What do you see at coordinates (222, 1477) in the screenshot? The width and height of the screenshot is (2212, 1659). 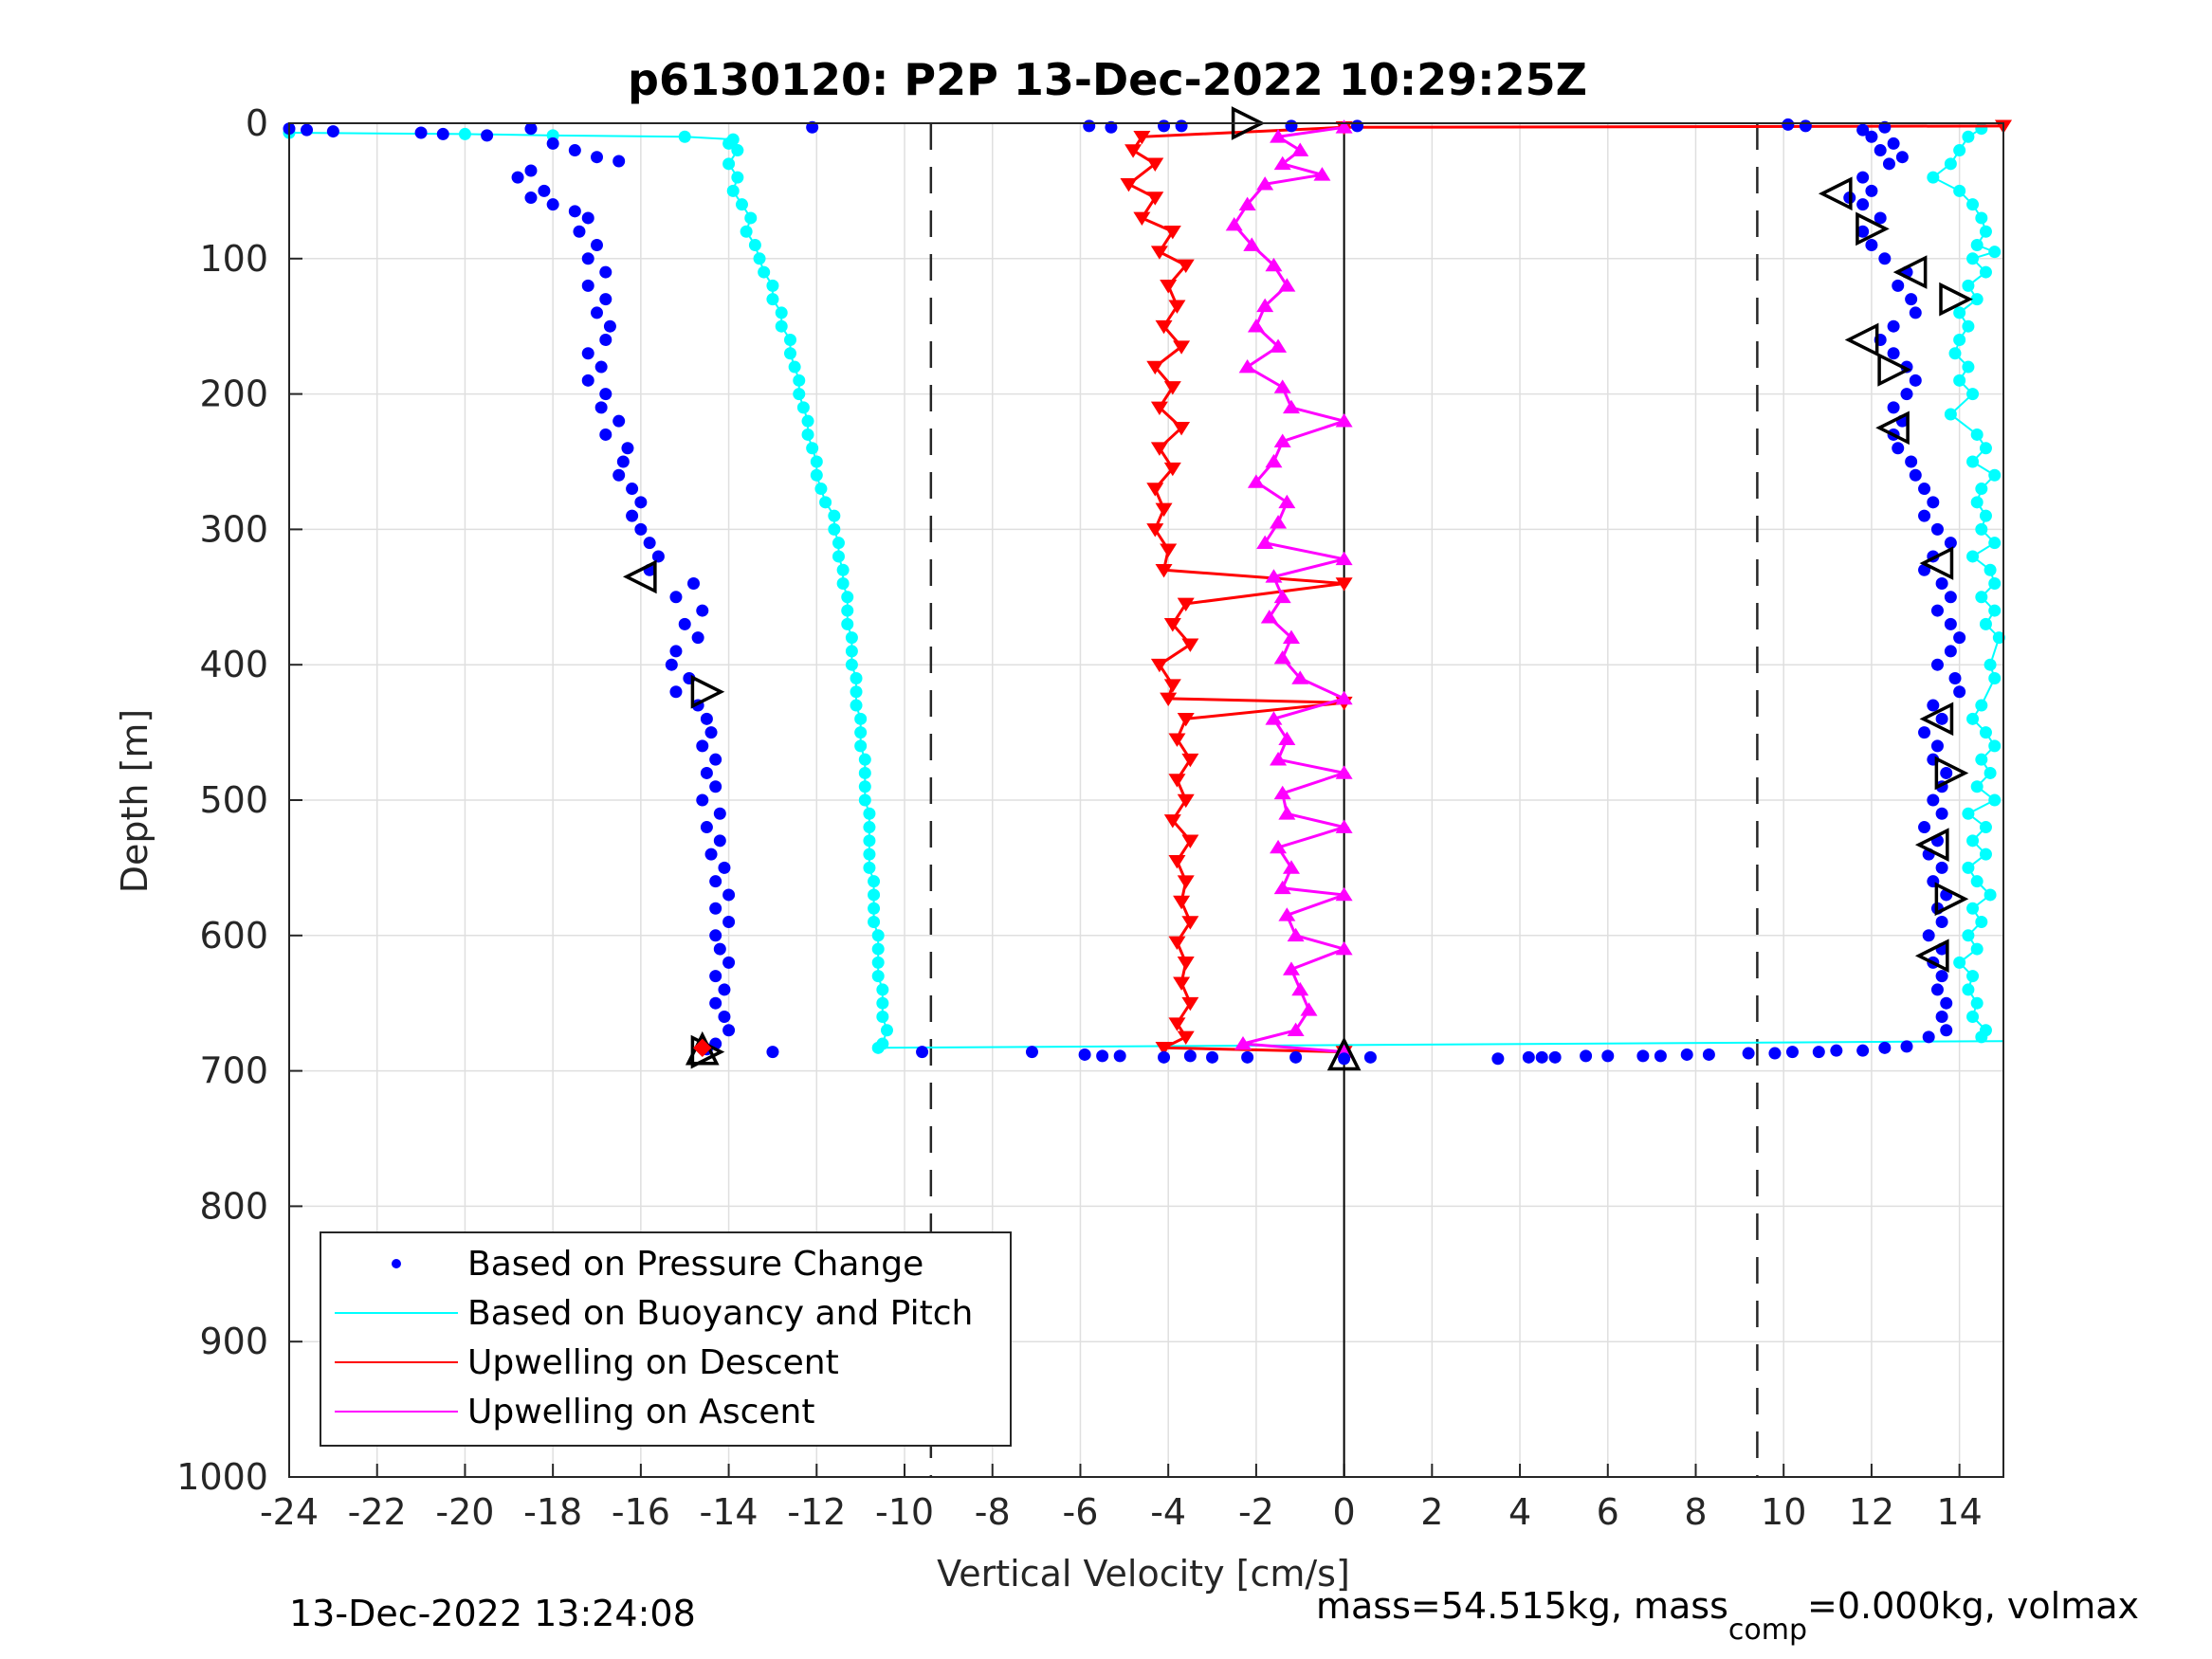 I see `y-tick-label: 1000` at bounding box center [222, 1477].